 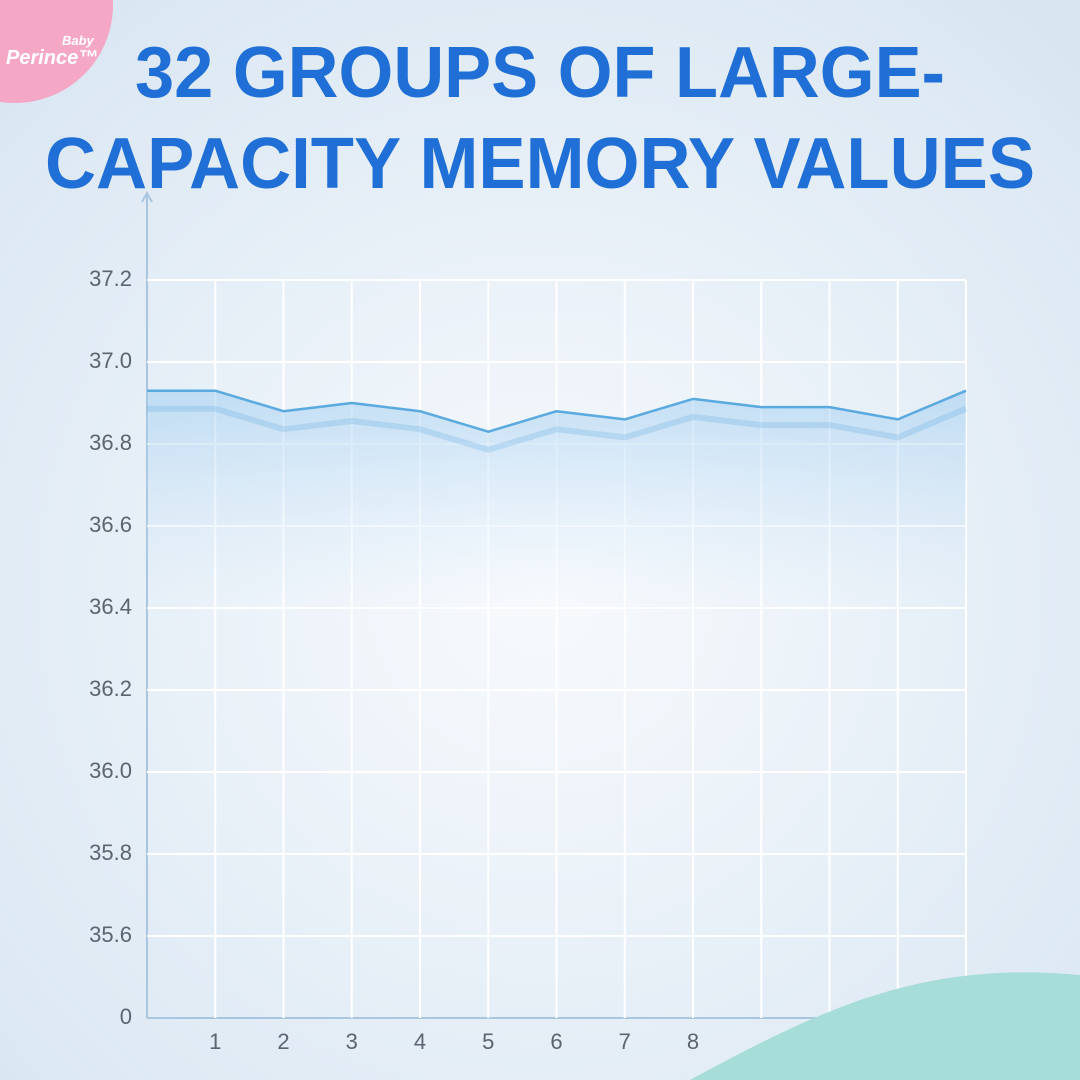 I want to click on x-tick-label: 8, so click(x=693, y=1041).